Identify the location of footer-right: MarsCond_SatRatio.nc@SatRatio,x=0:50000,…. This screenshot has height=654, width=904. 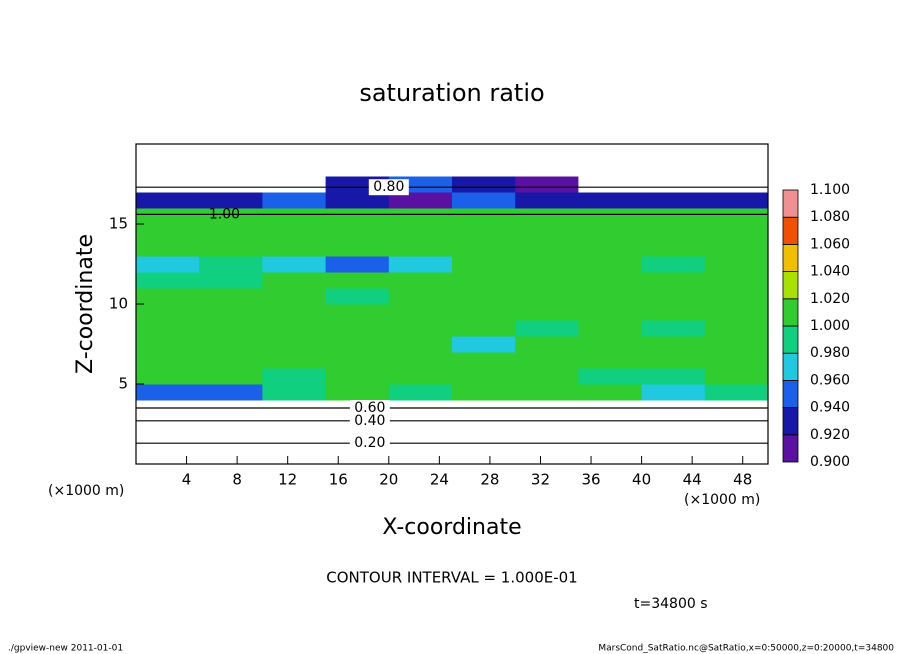
(746, 649).